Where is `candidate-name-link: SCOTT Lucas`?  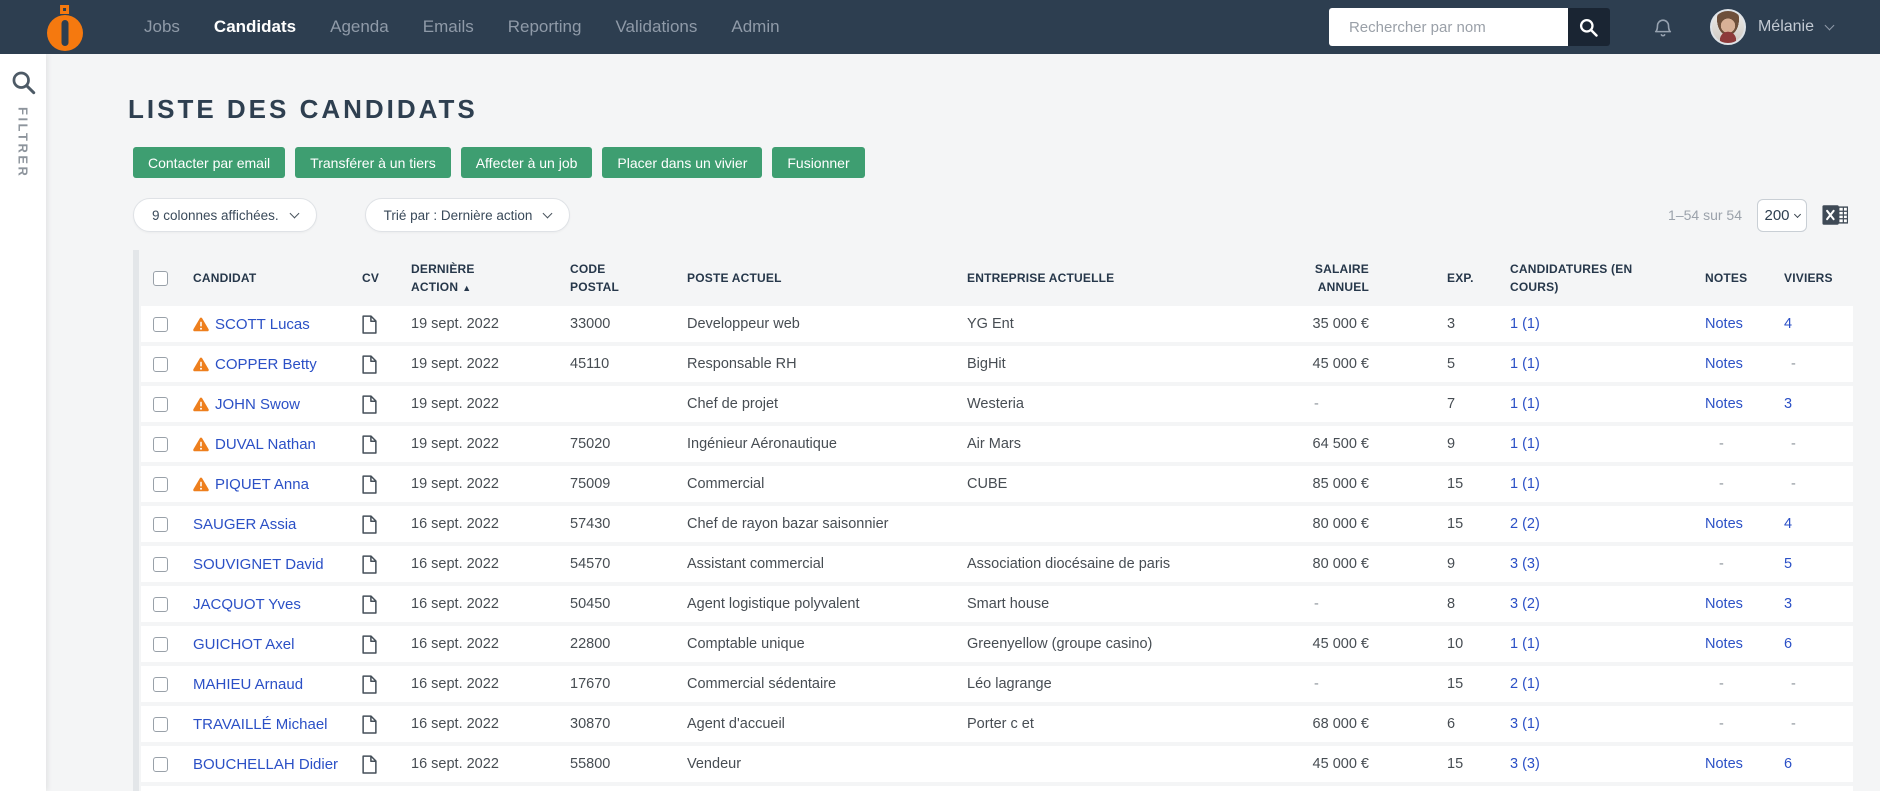
candidate-name-link: SCOTT Lucas is located at coordinates (262, 324).